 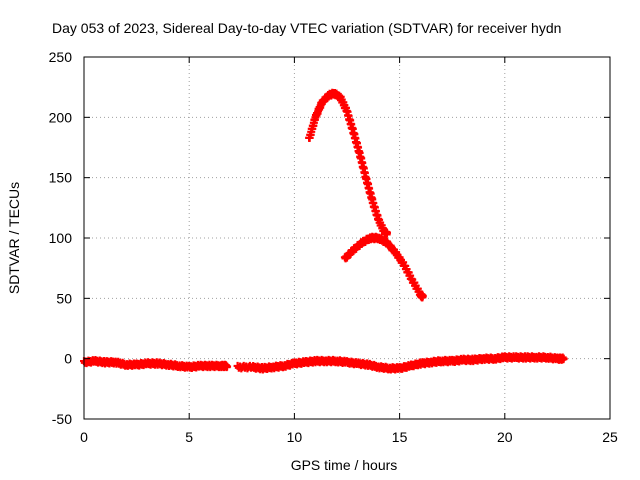 What do you see at coordinates (189, 437) in the screenshot?
I see `x-tick-label: 5` at bounding box center [189, 437].